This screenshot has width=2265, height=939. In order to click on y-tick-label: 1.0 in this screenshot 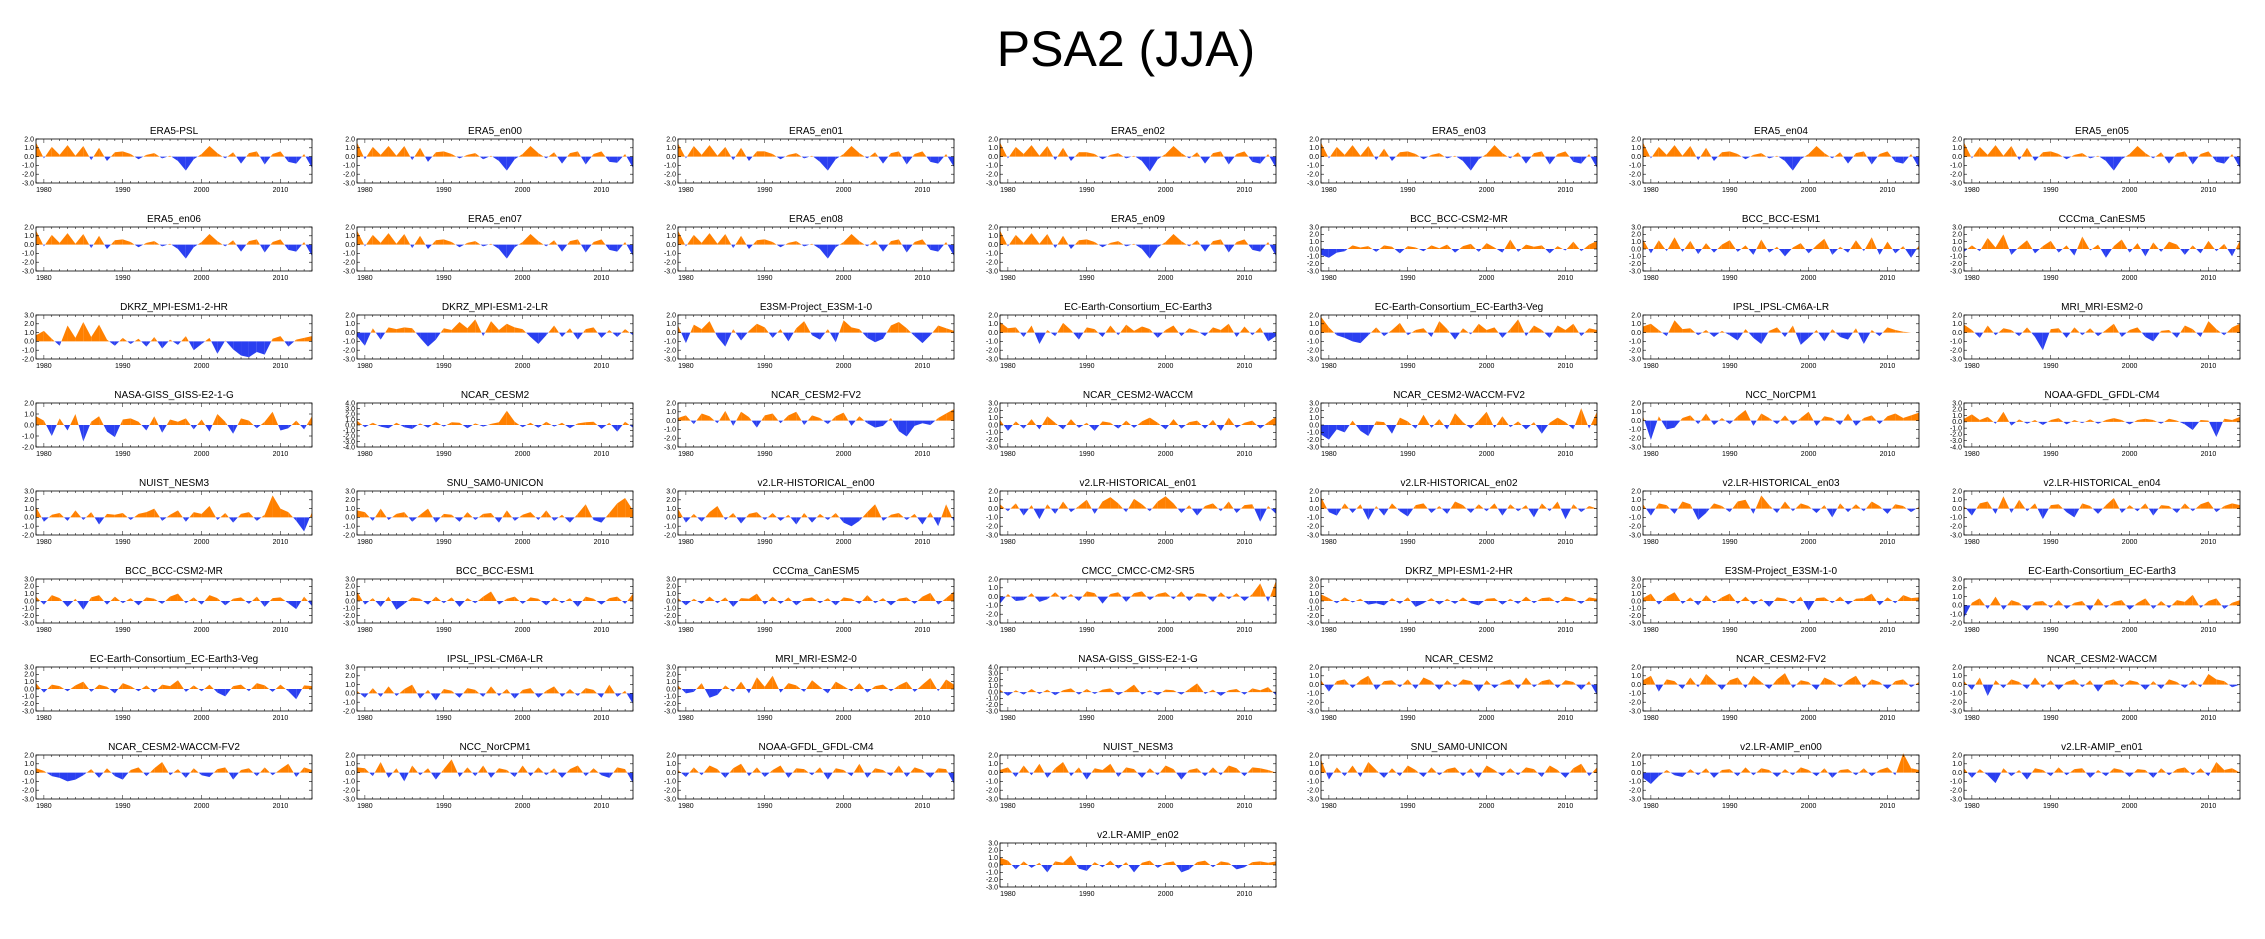, I will do `click(1636, 242)`.